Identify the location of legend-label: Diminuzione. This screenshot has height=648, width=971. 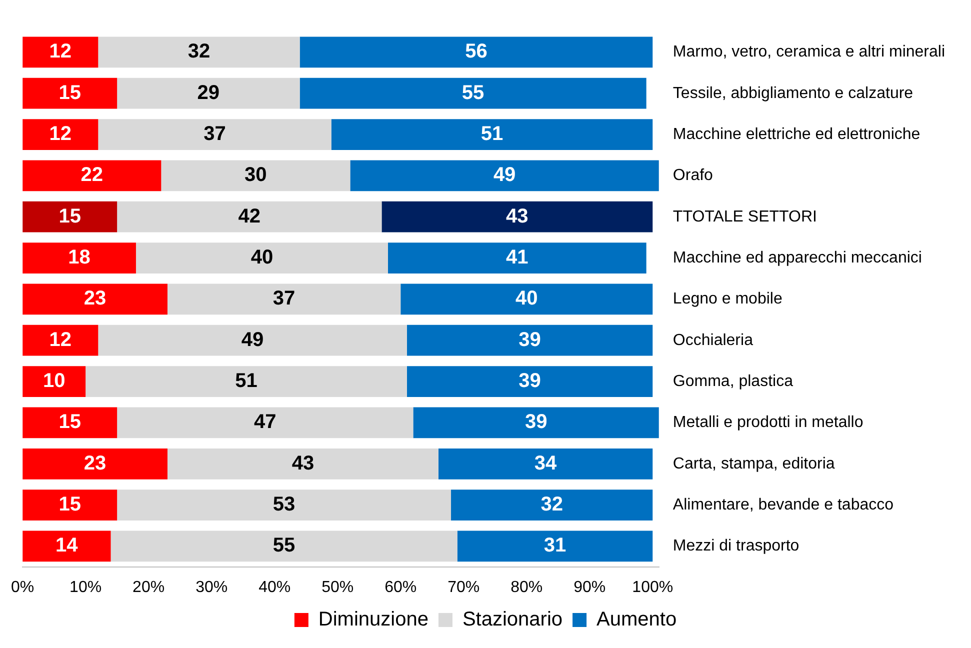
(373, 619).